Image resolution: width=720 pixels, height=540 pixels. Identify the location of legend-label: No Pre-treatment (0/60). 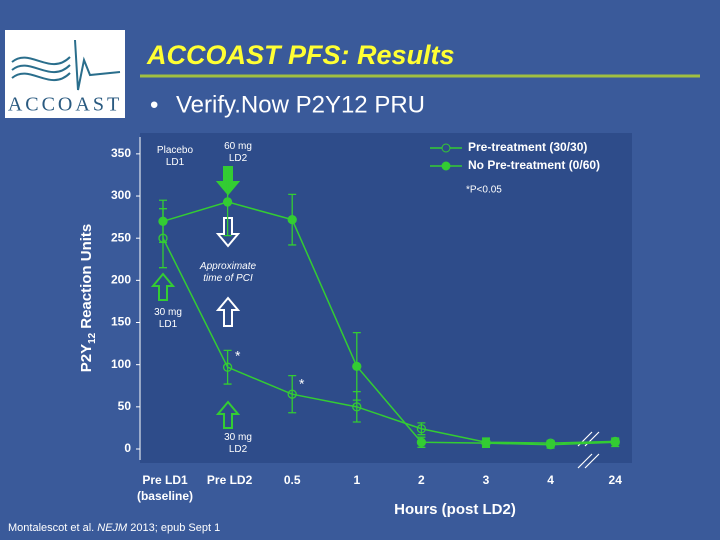
(534, 165).